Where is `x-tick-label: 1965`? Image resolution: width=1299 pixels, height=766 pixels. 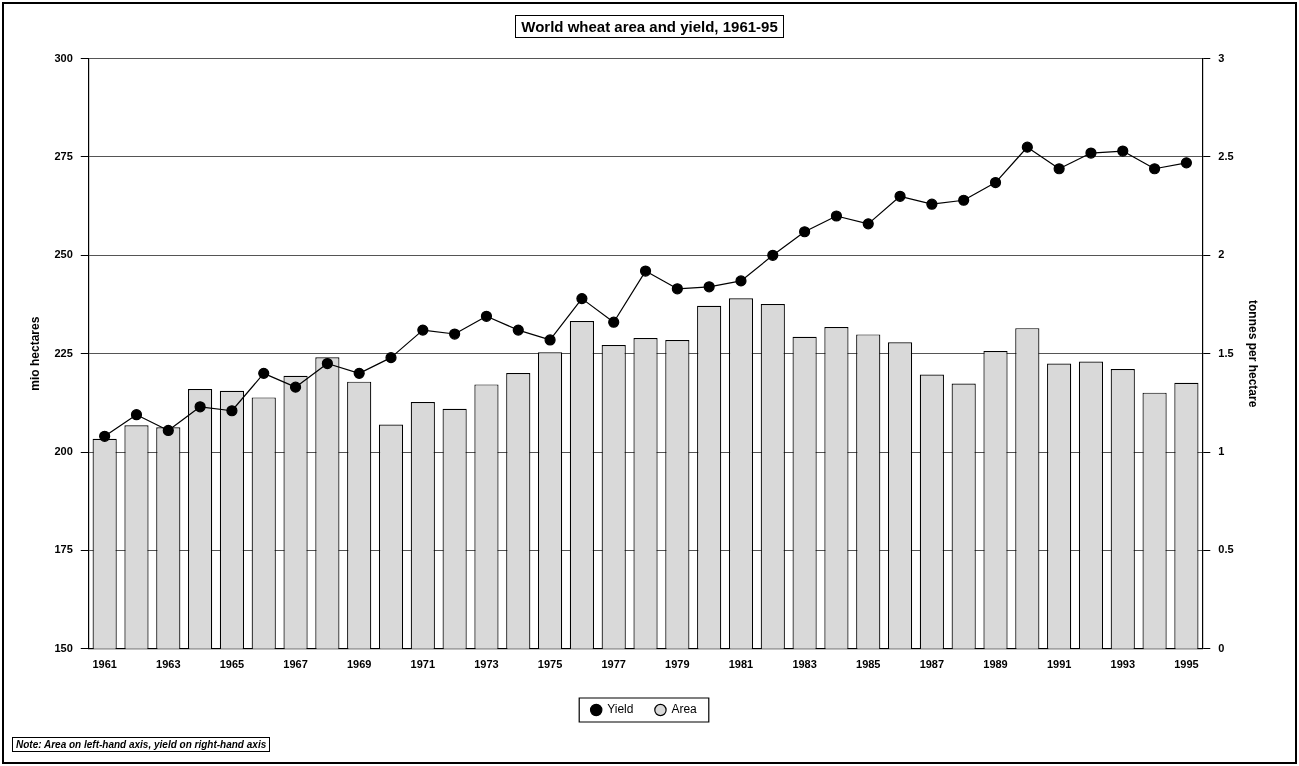 x-tick-label: 1965 is located at coordinates (232, 664).